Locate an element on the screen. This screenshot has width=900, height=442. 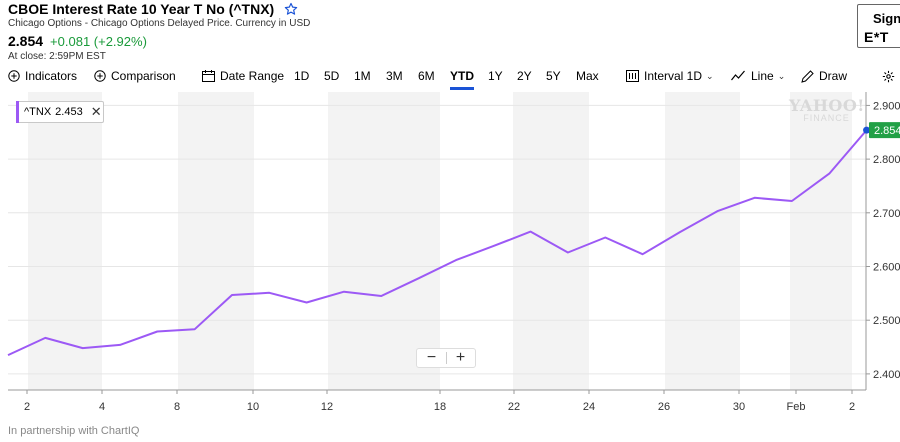
interval-dropdown: Interval 1D ⌄ is located at coordinates (670, 76).